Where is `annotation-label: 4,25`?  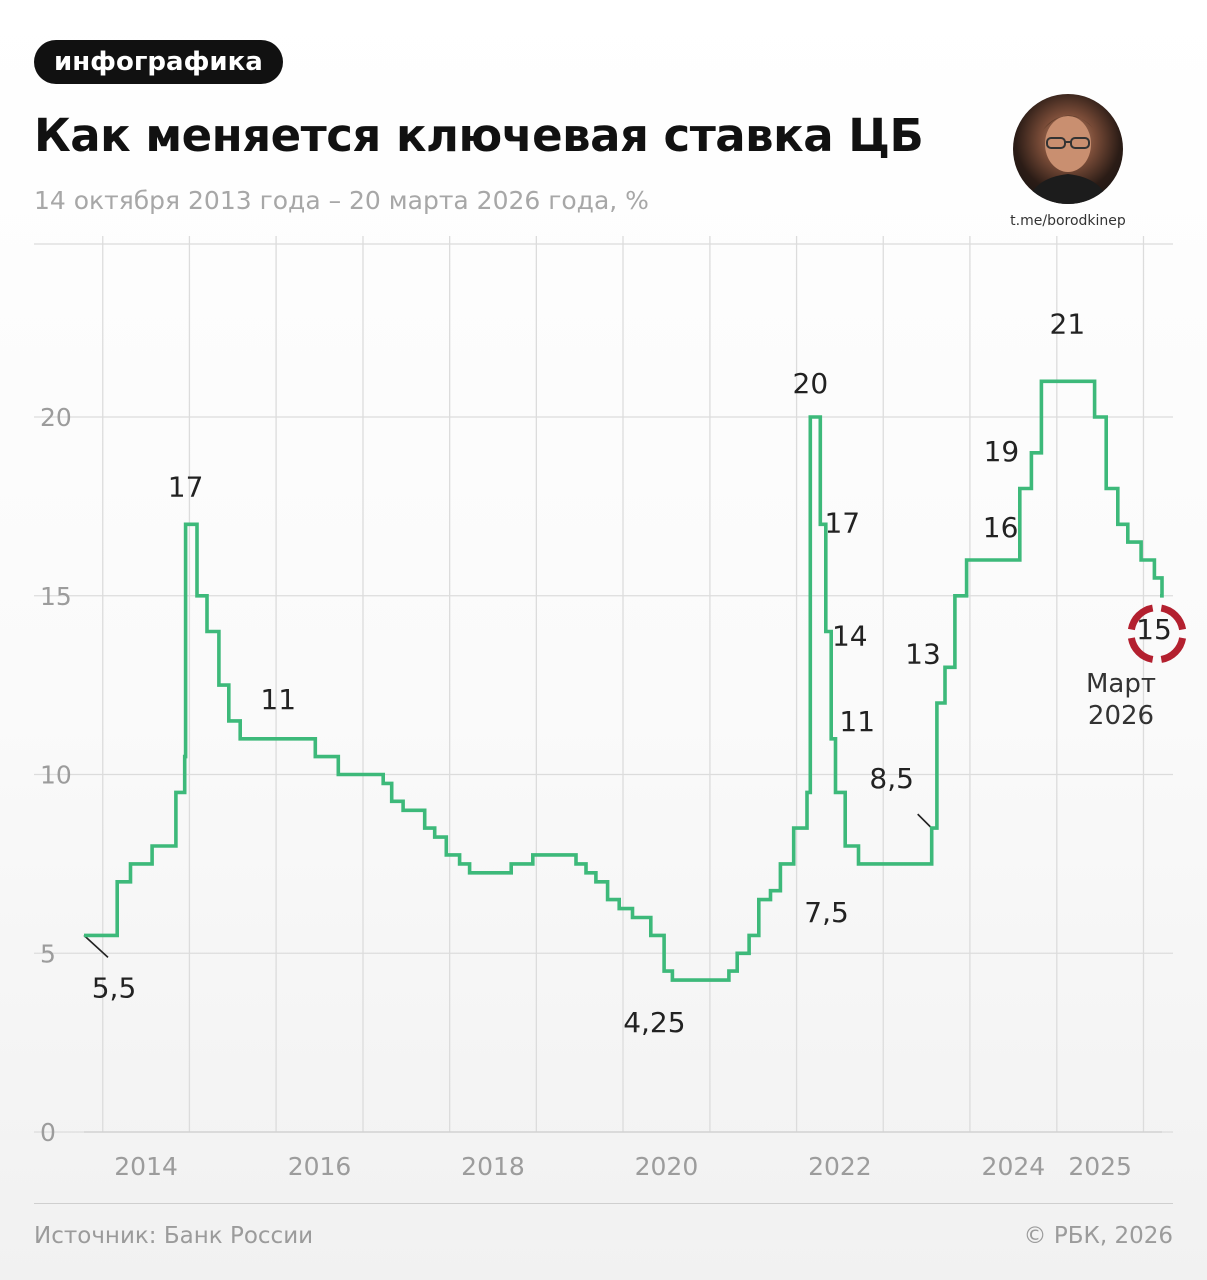 annotation-label: 4,25 is located at coordinates (654, 1022).